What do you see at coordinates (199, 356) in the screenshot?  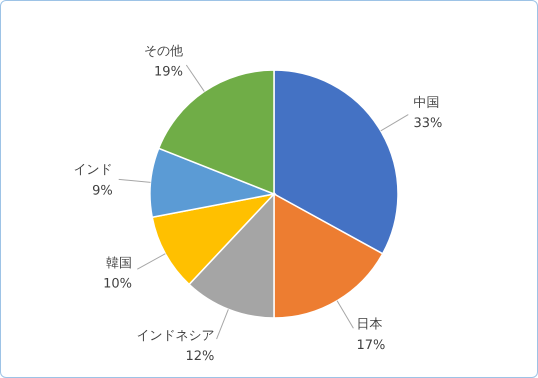 I see `data-label: 12%` at bounding box center [199, 356].